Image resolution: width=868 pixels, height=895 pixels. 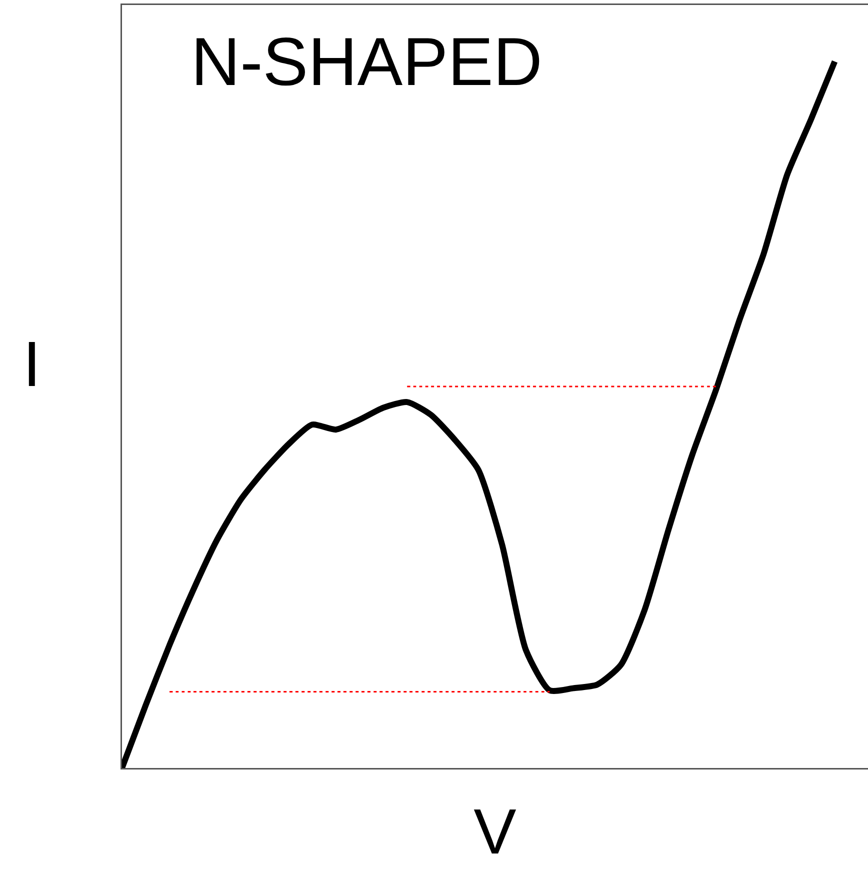 I want to click on x-axis-title: V, so click(x=495, y=832).